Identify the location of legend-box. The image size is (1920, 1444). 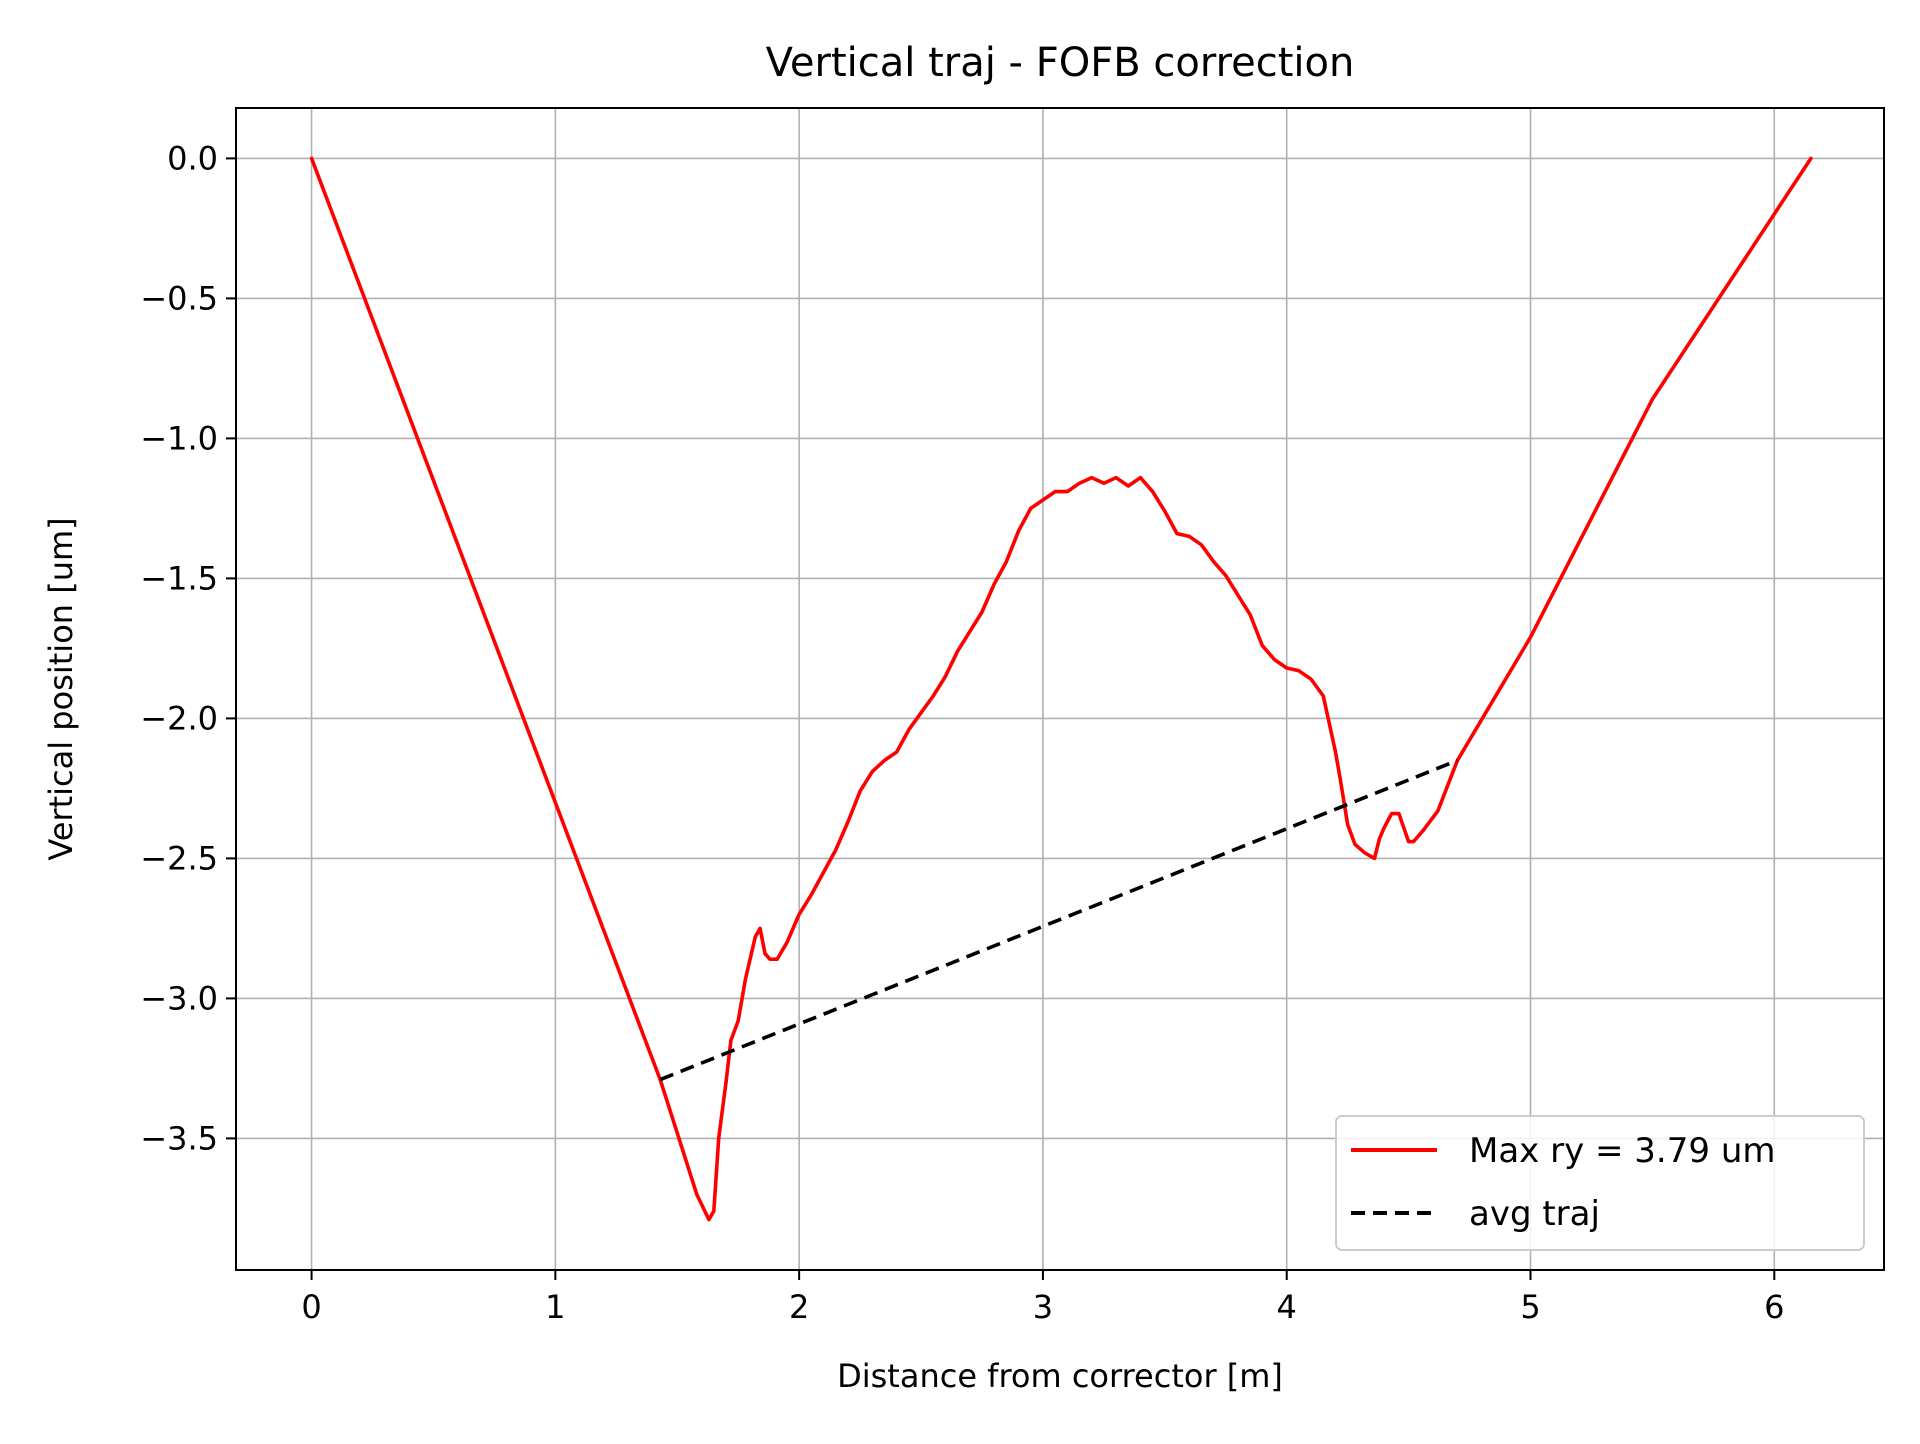
(1600, 1183).